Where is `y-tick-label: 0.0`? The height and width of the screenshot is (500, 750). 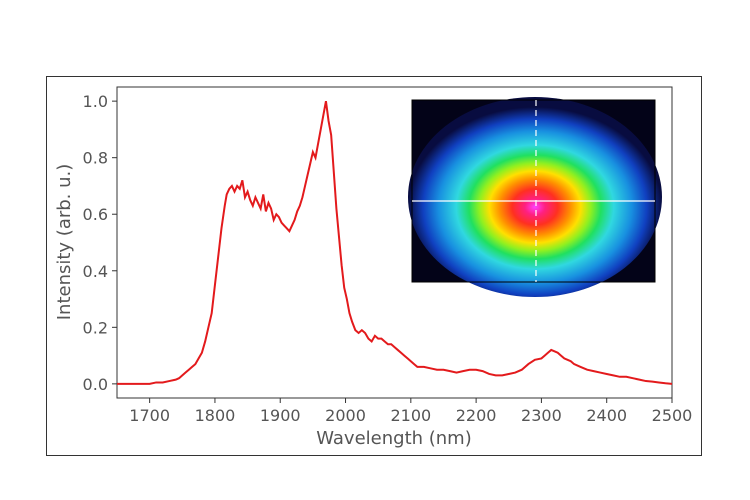
y-tick-label: 0.0 is located at coordinates (95, 384).